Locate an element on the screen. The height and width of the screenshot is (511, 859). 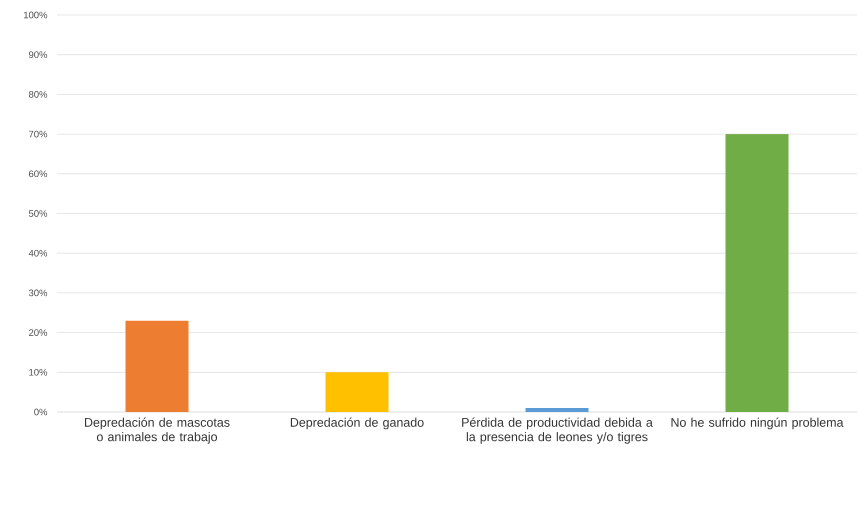
x-tick-label: No he sufrido ningún problema is located at coordinates (757, 424).